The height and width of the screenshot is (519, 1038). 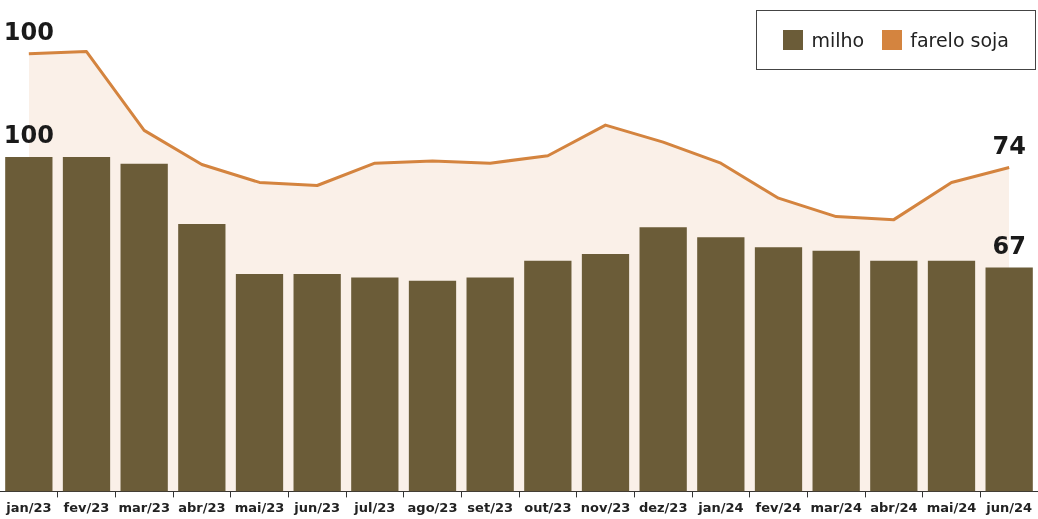 What do you see at coordinates (720, 507) in the screenshot?
I see `x-tick-label: jan/24` at bounding box center [720, 507].